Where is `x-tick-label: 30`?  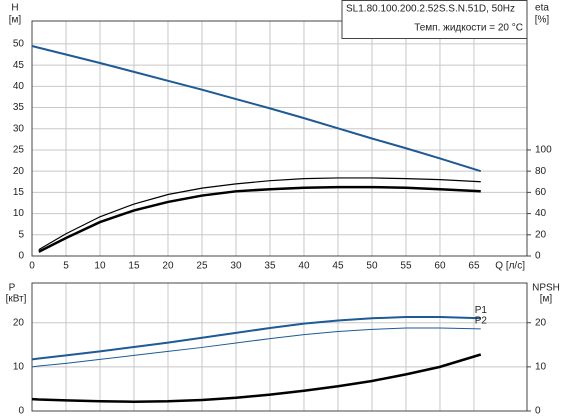 x-tick-label: 30 is located at coordinates (236, 266).